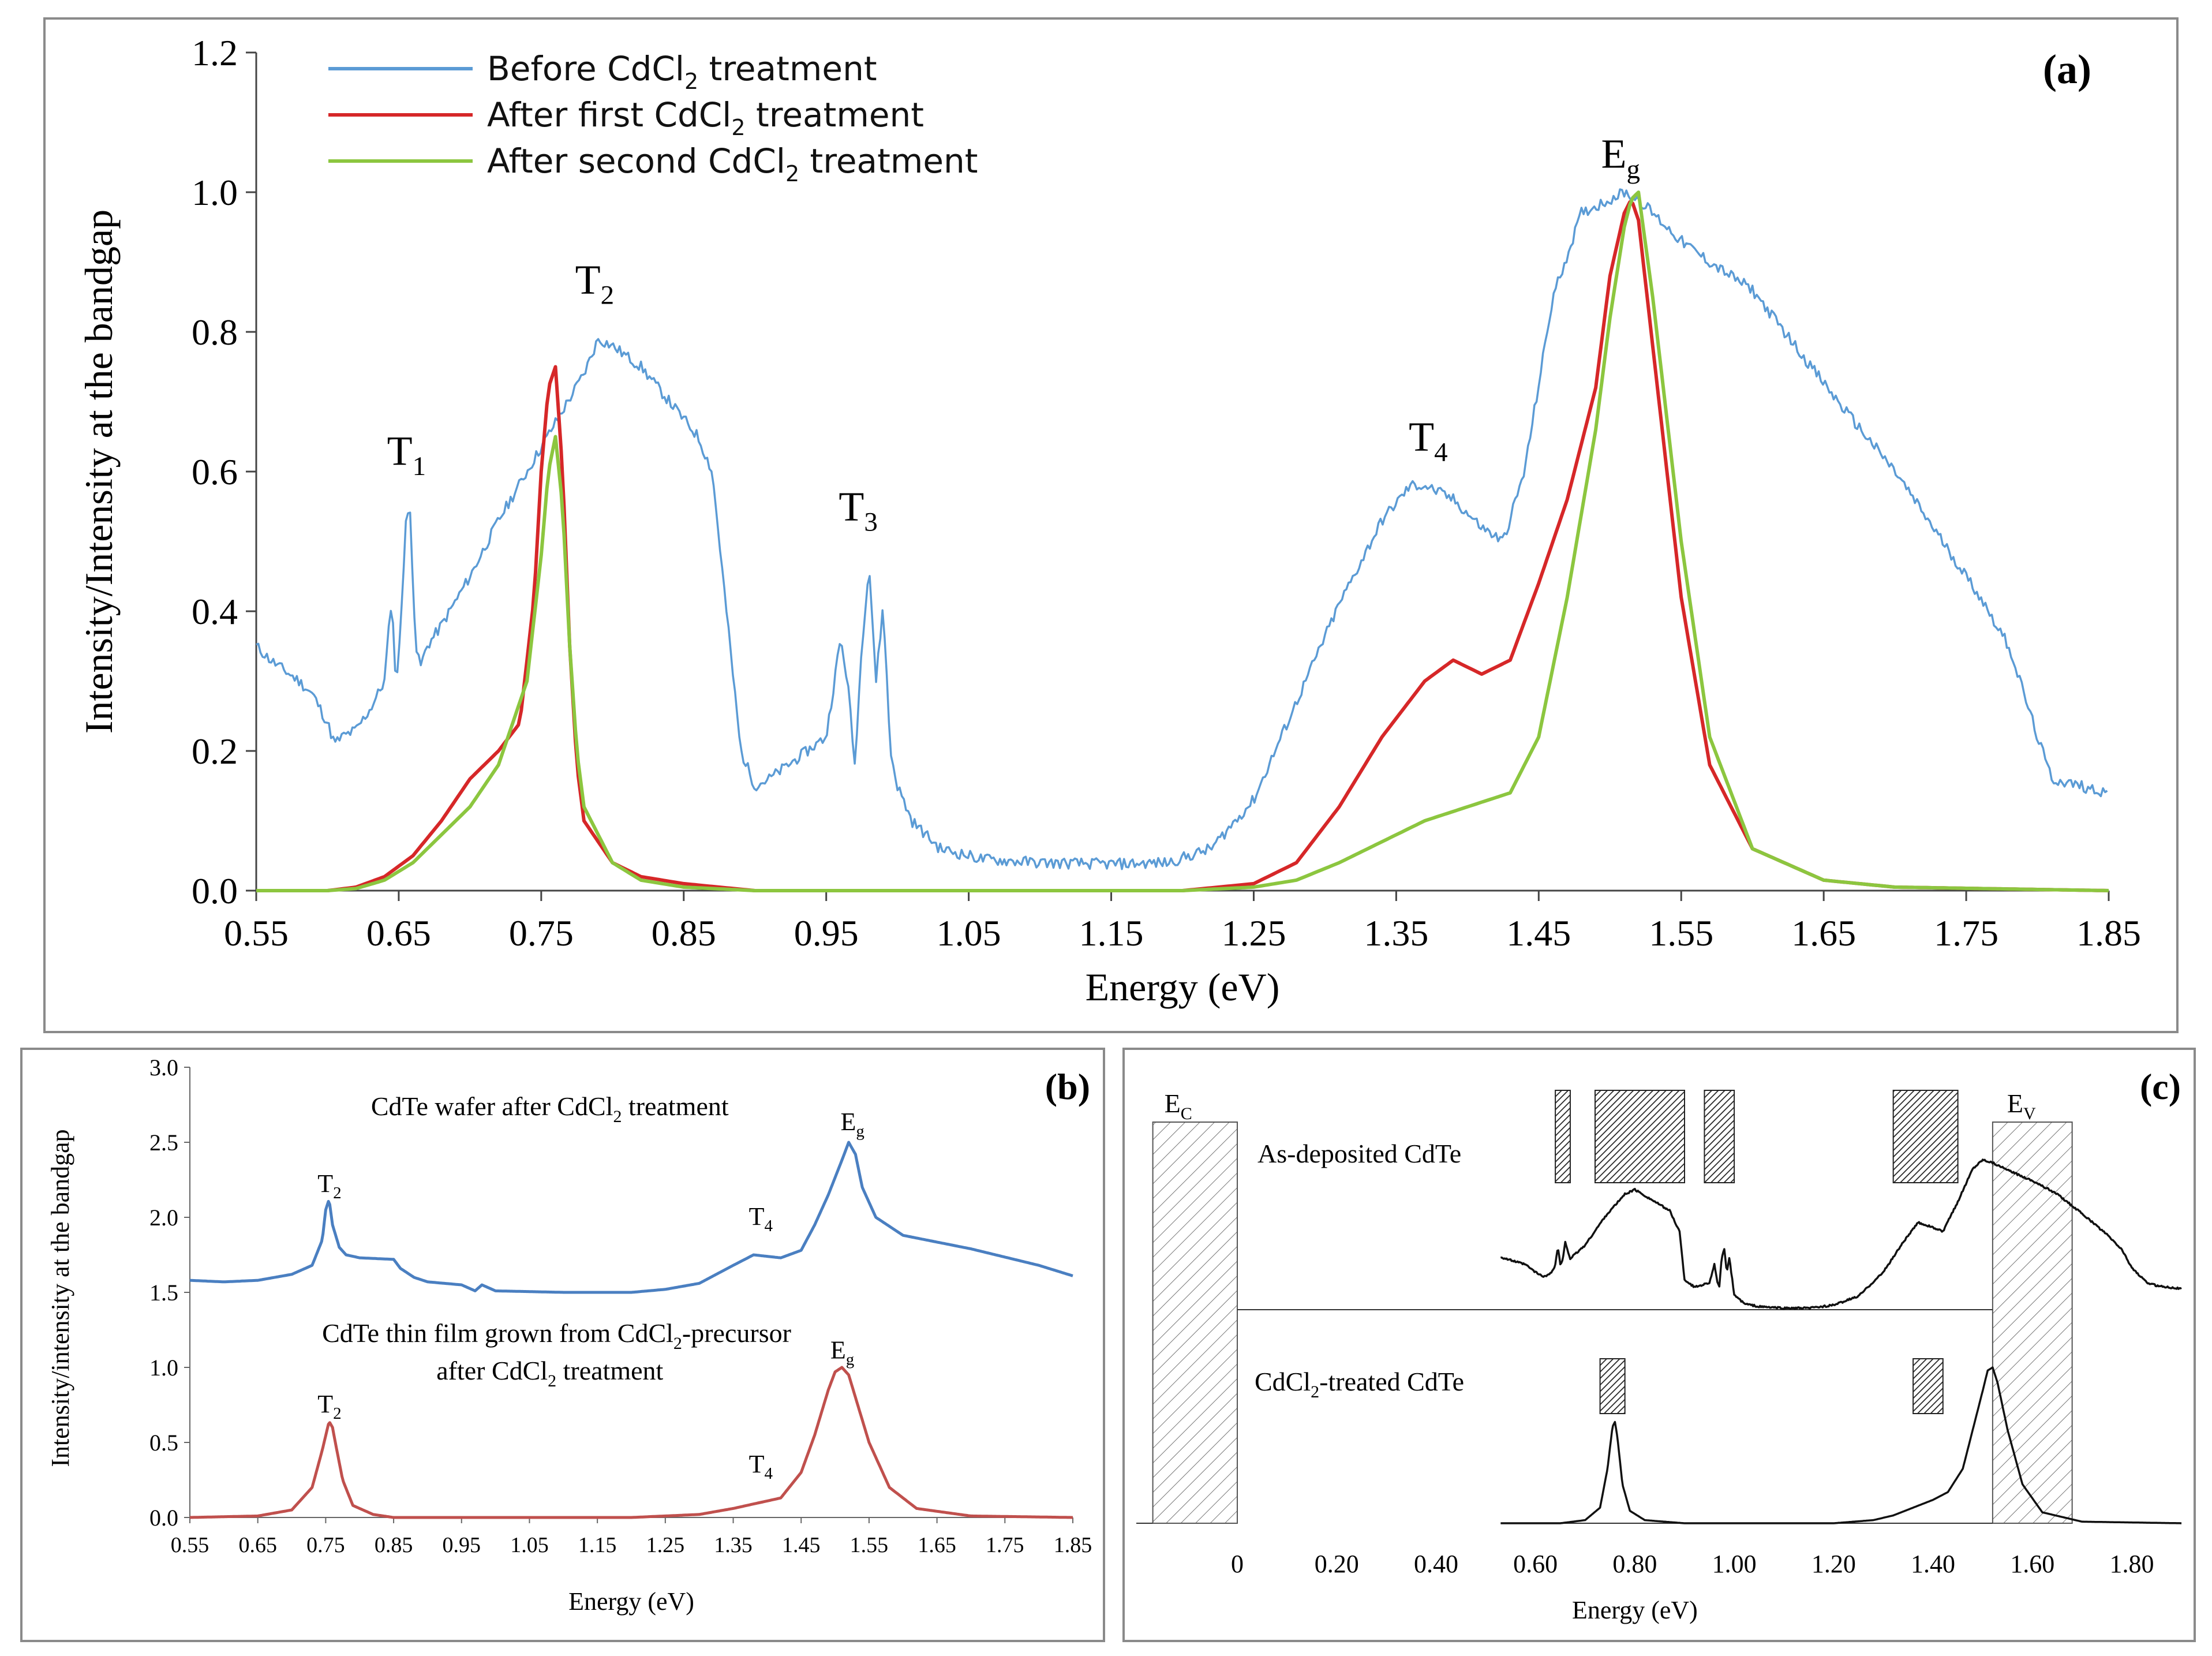 The width and height of the screenshot is (2212, 1656). I want to click on y-tick-label: 1.5, so click(163, 1293).